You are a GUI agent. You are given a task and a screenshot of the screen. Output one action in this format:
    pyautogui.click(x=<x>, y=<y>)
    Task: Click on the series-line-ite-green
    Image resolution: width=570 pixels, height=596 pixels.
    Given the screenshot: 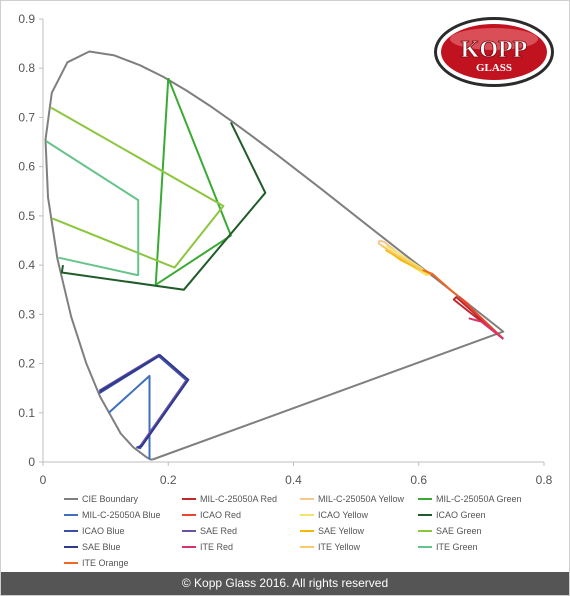 What is the action you would take?
    pyautogui.click(x=92, y=208)
    